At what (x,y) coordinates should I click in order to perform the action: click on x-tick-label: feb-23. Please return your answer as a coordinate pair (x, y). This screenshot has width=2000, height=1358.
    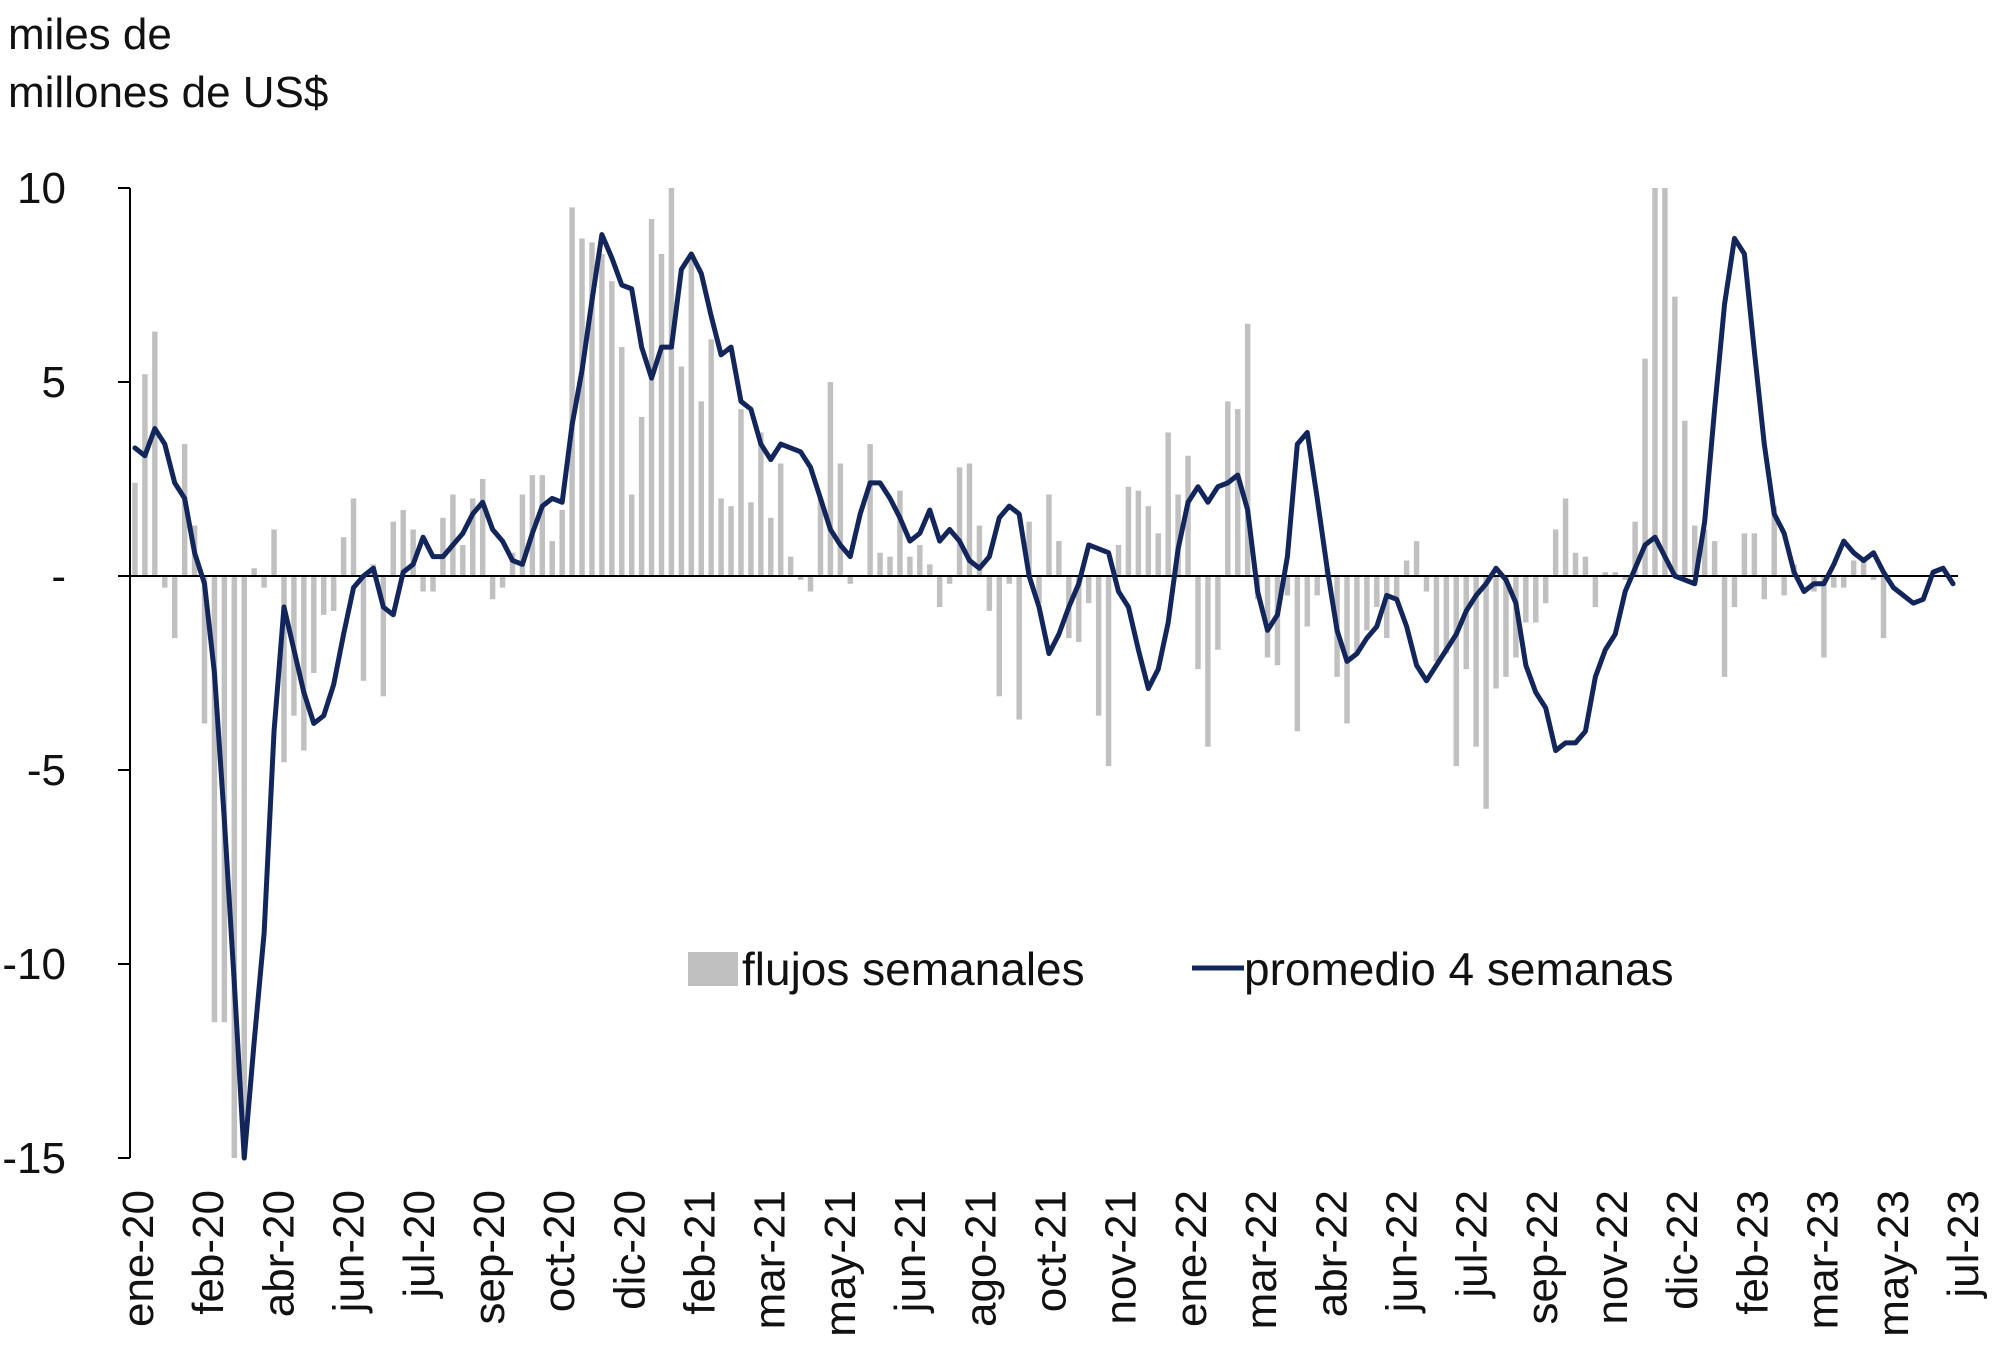
    Looking at the image, I should click on (1752, 1252).